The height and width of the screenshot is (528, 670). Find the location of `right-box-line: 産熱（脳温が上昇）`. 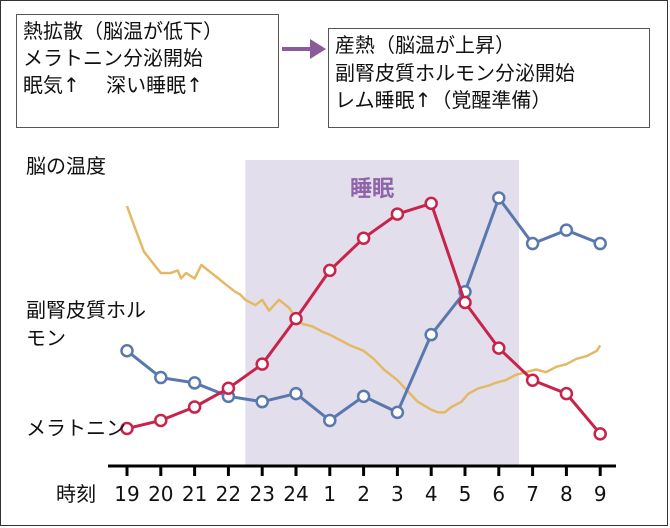

right-box-line: 産熱（脳温が上昇） is located at coordinates (425, 45).